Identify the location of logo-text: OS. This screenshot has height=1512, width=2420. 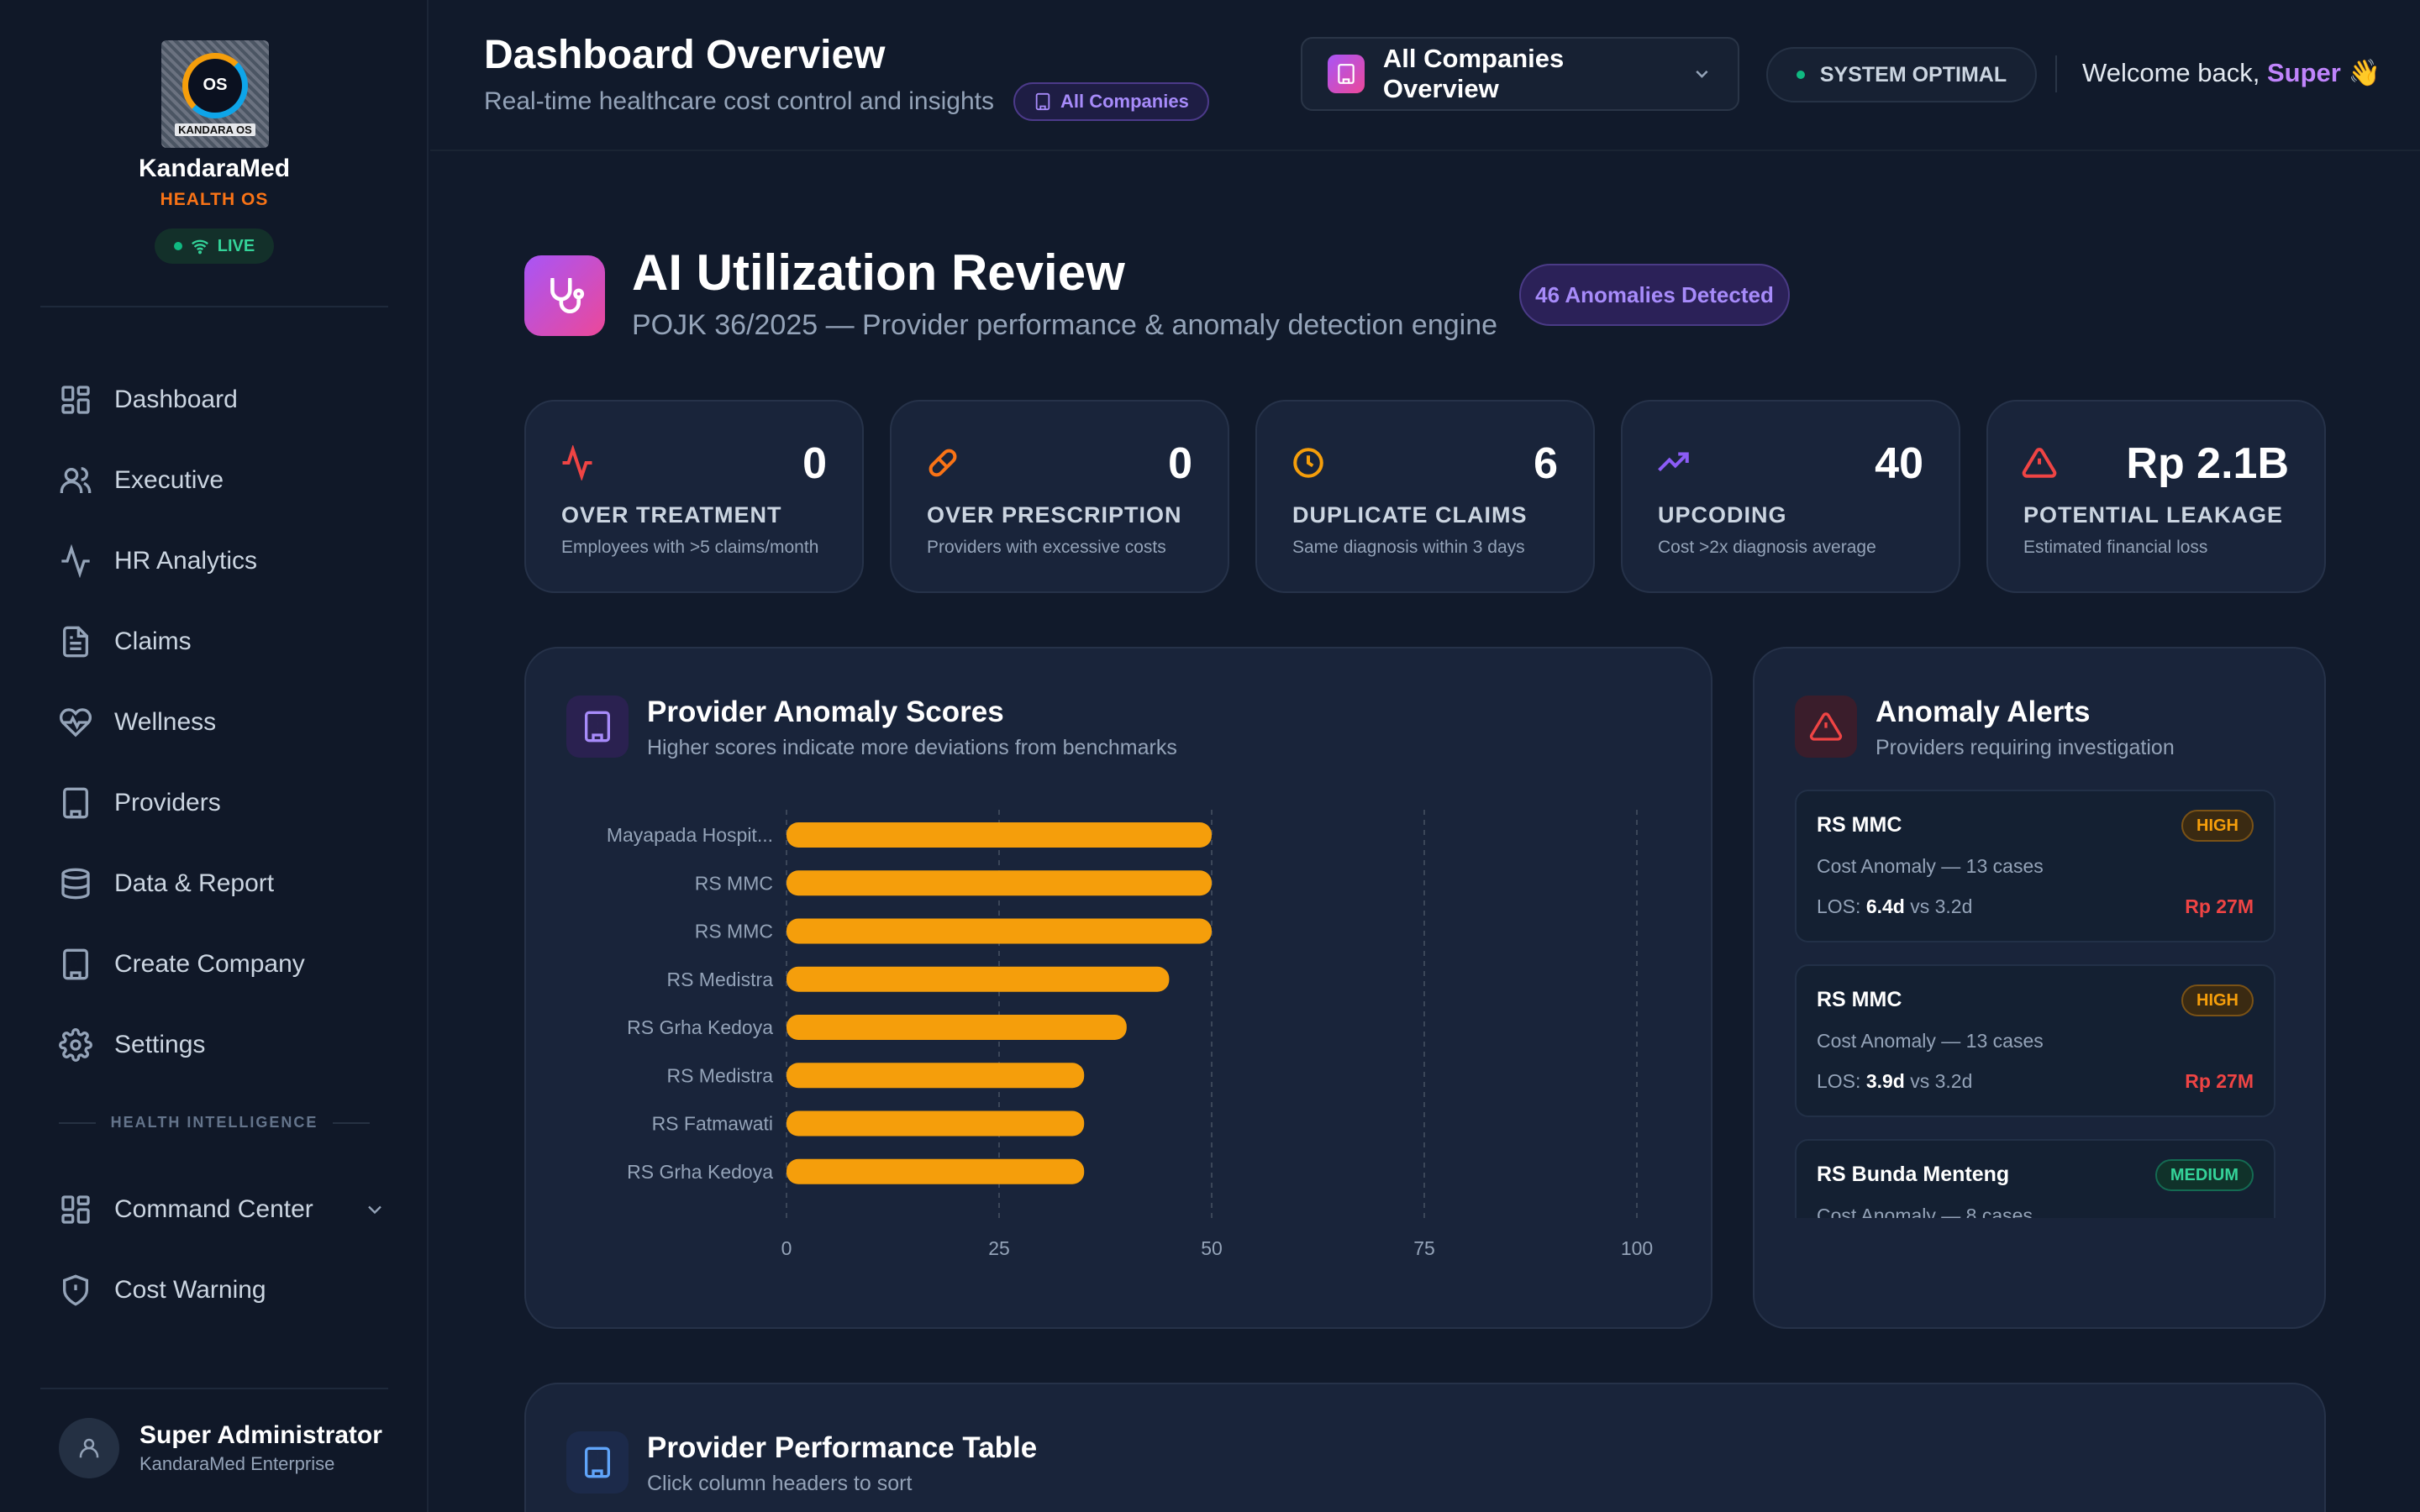
(216, 85).